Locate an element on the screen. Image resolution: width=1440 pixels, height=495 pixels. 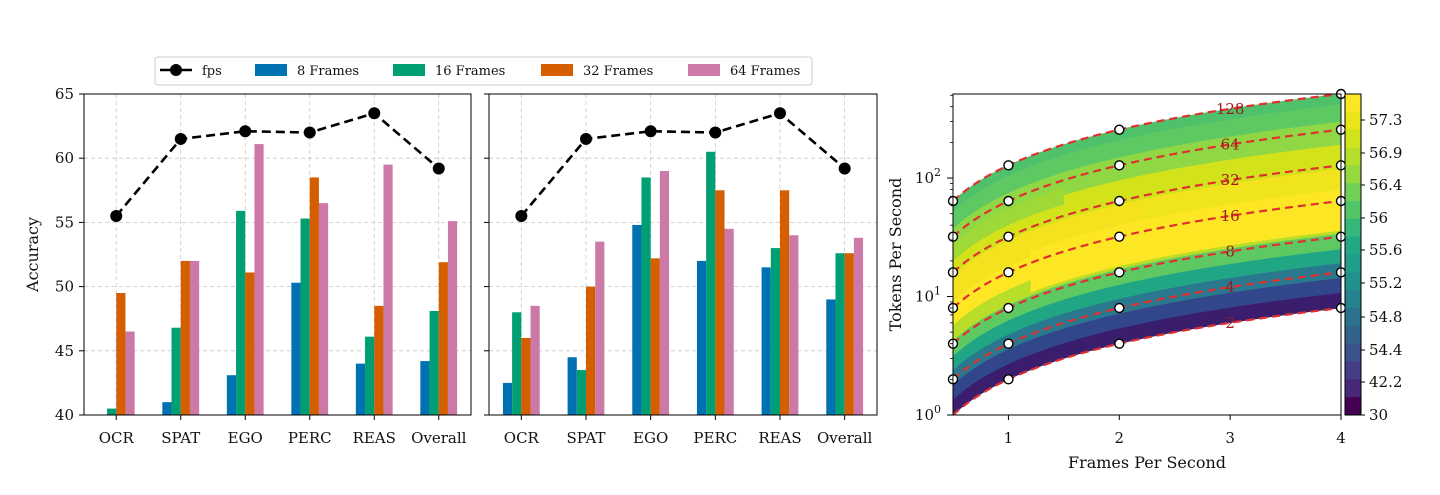
contour-label-128: 128 is located at coordinates (1230, 109).